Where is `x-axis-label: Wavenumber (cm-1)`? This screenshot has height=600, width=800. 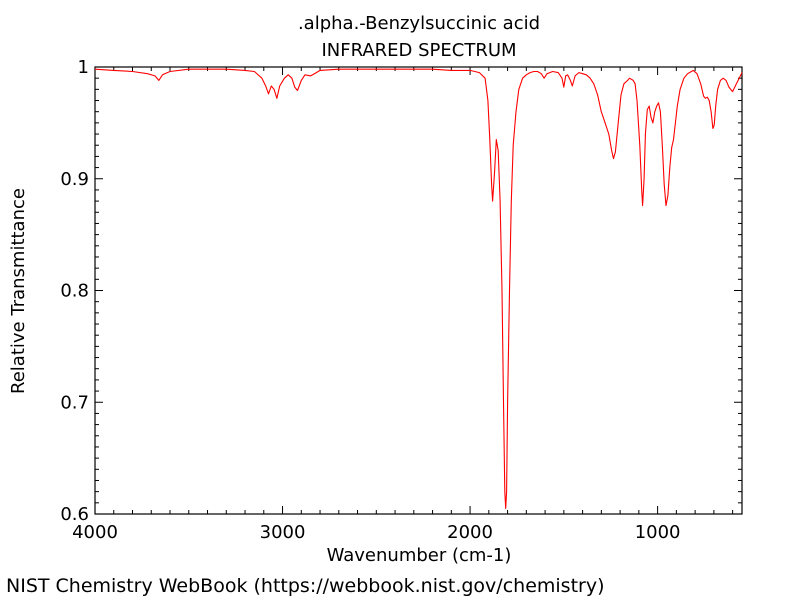
x-axis-label: Wavenumber (cm-1) is located at coordinates (419, 555).